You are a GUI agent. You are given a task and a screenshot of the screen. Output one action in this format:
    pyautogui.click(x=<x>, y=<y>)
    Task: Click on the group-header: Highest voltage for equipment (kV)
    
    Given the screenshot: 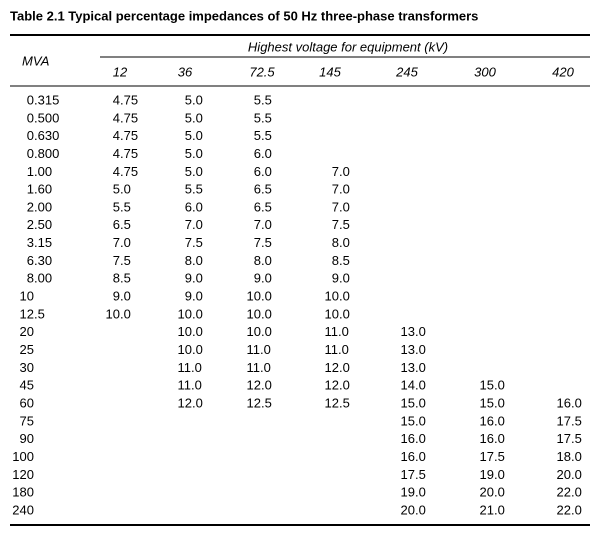 What is the action you would take?
    pyautogui.click(x=348, y=46)
    